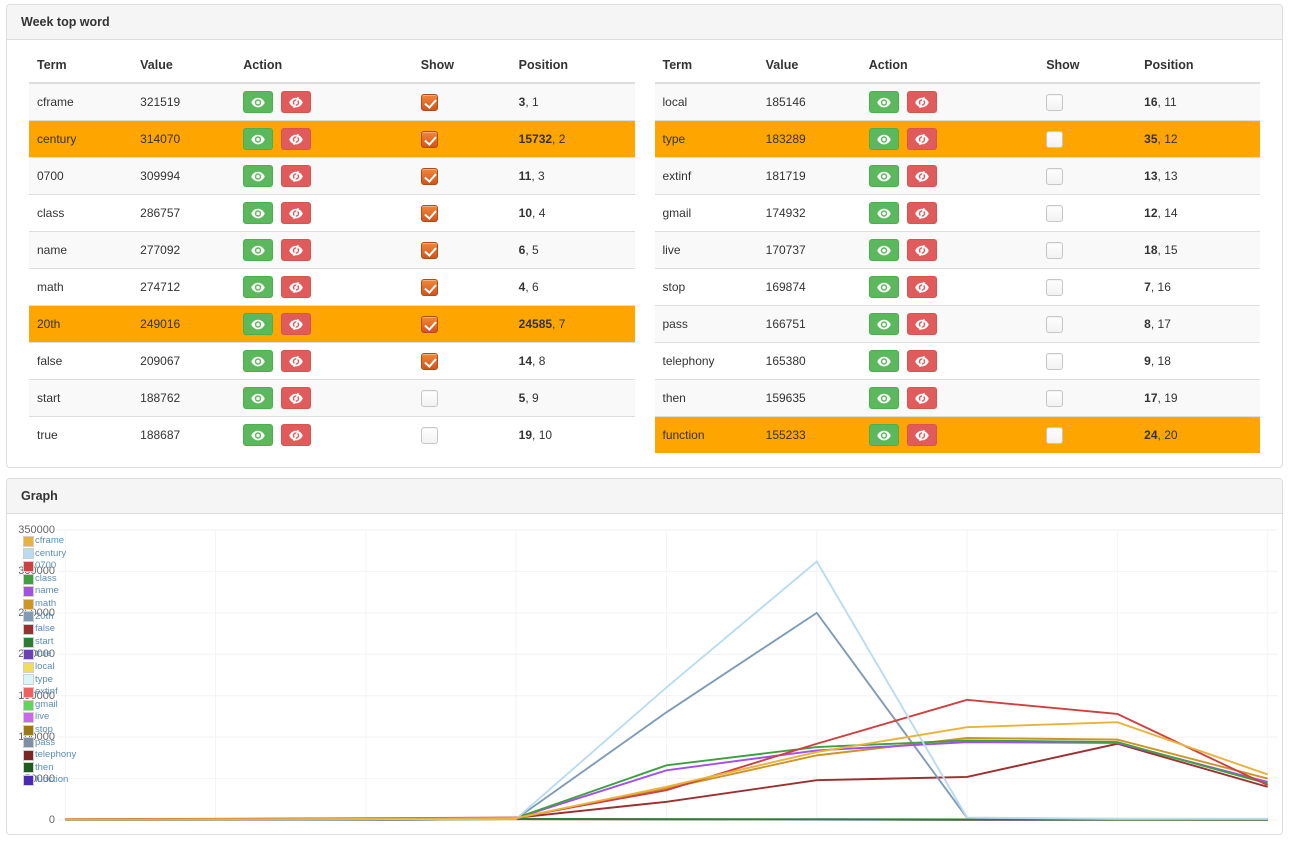 This screenshot has height=845, width=1289. What do you see at coordinates (332, 139) in the screenshot?
I see `table-row: century 314070 15732, 2` at bounding box center [332, 139].